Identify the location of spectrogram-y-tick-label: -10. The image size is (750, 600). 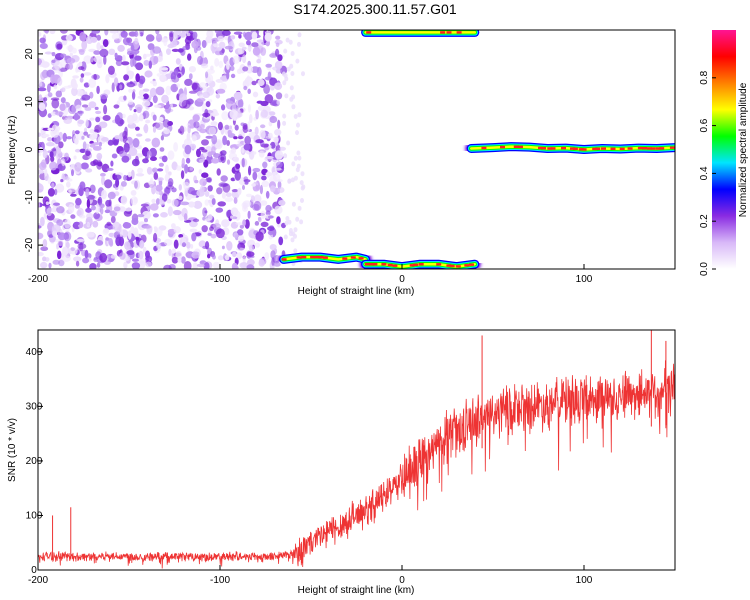
(29, 197).